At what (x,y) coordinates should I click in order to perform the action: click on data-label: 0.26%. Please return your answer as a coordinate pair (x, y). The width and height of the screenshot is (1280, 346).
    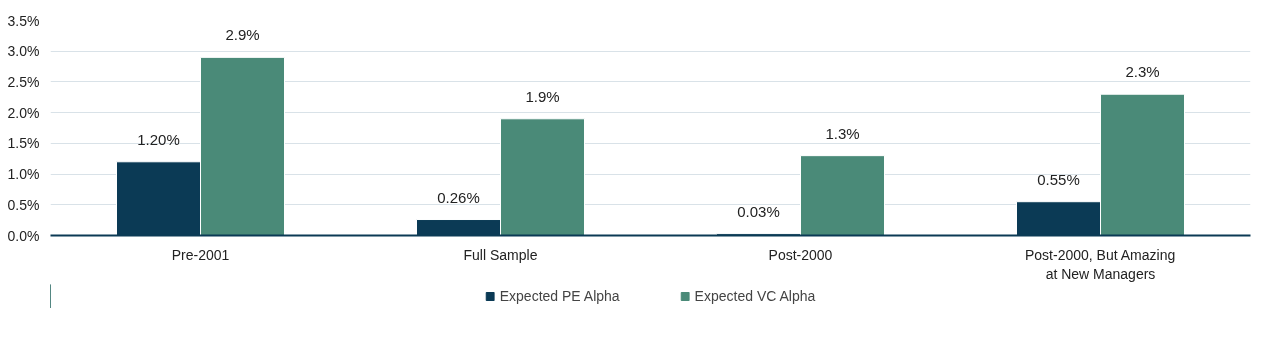
    Looking at the image, I should click on (458, 197).